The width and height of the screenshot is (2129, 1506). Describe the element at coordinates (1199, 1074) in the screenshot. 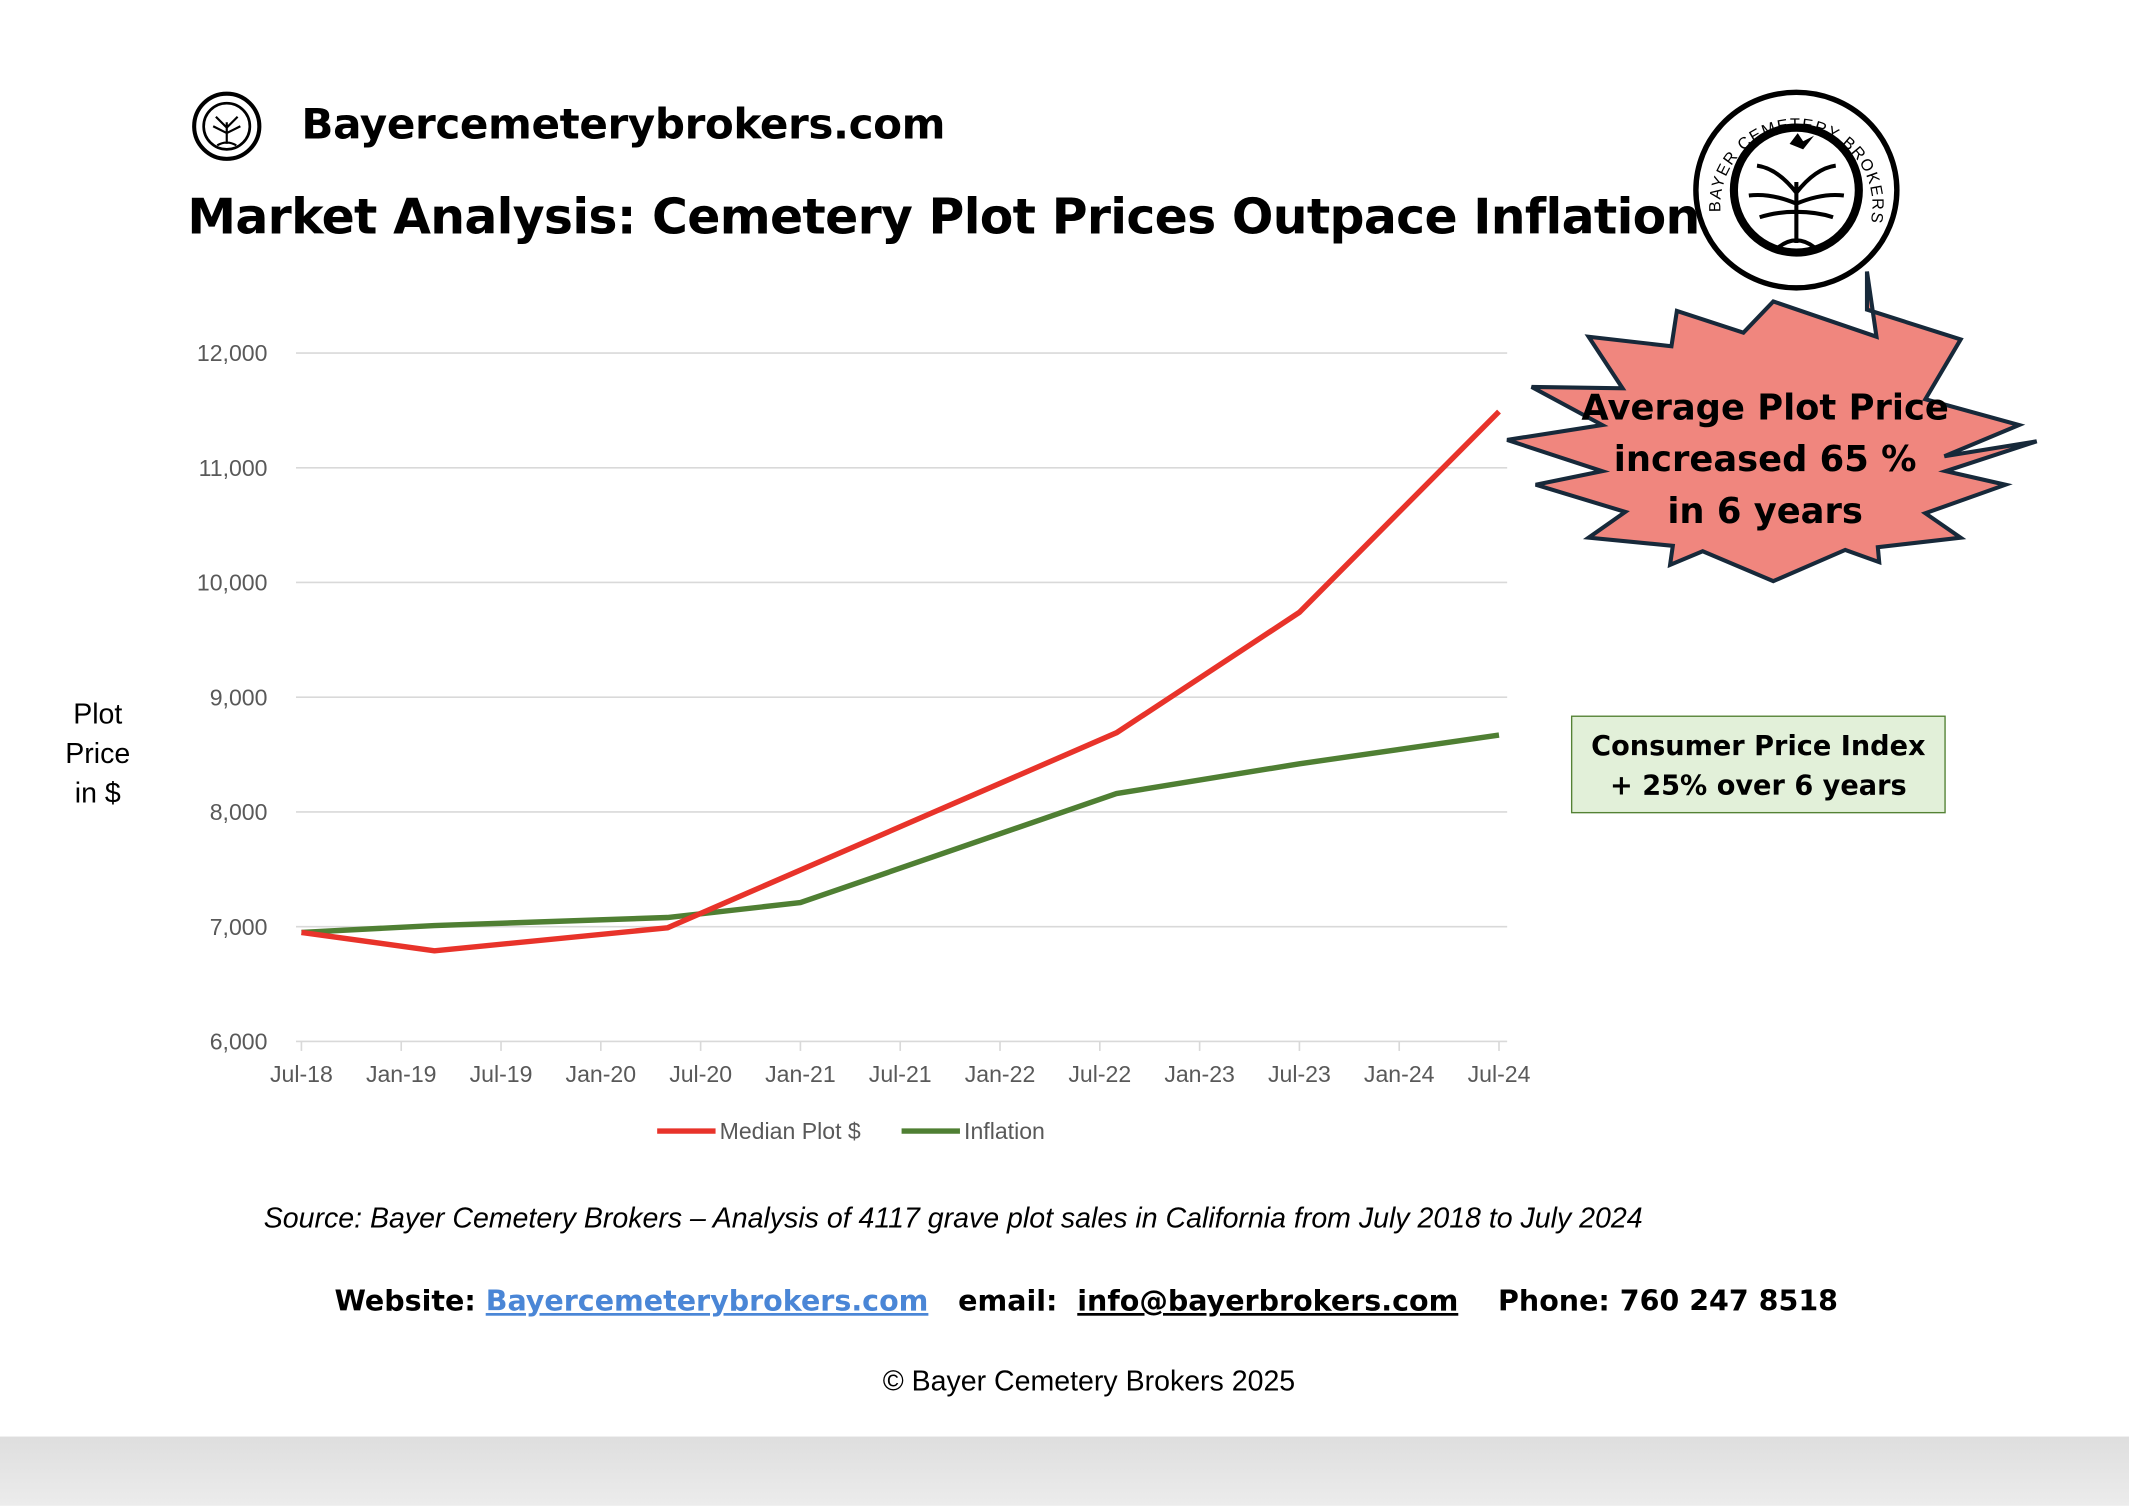

I see `x-tick-label: Jan-23` at that location.